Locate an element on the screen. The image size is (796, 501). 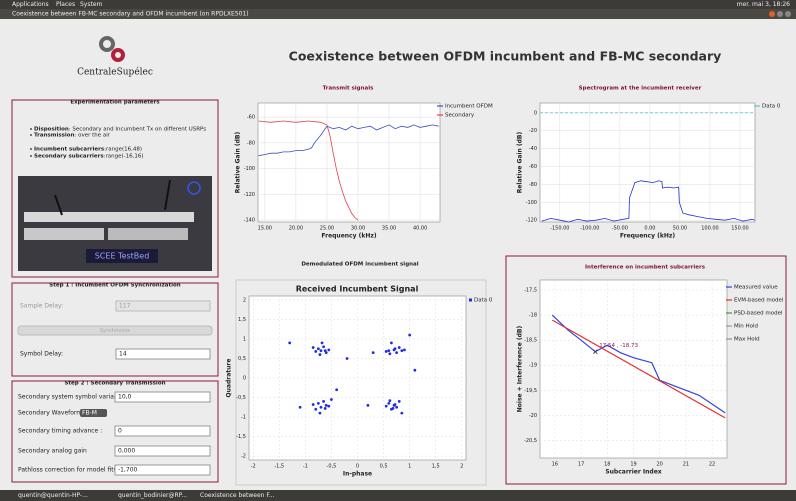
input-value: -1,700 is located at coordinates (128, 470).